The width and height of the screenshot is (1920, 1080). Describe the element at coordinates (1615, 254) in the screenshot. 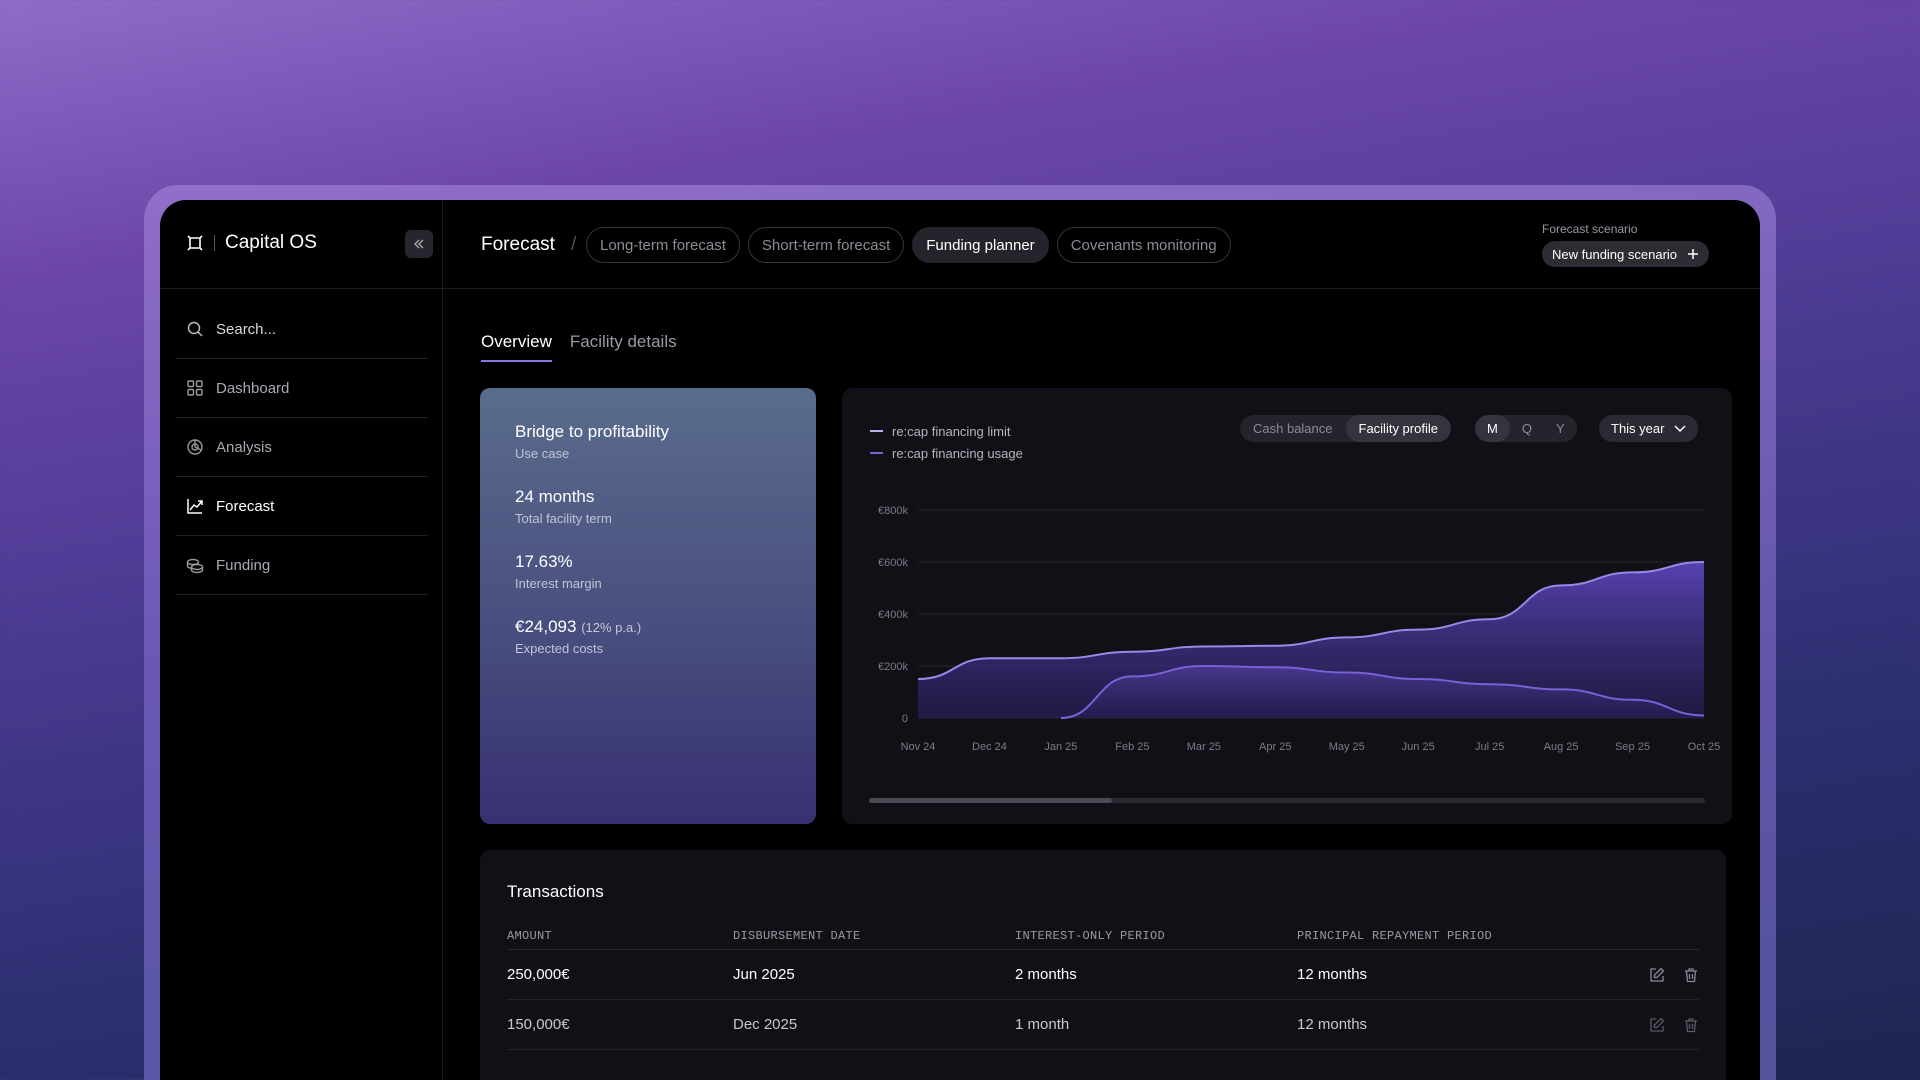

I see `scenario-button-label: New funding scenario` at that location.